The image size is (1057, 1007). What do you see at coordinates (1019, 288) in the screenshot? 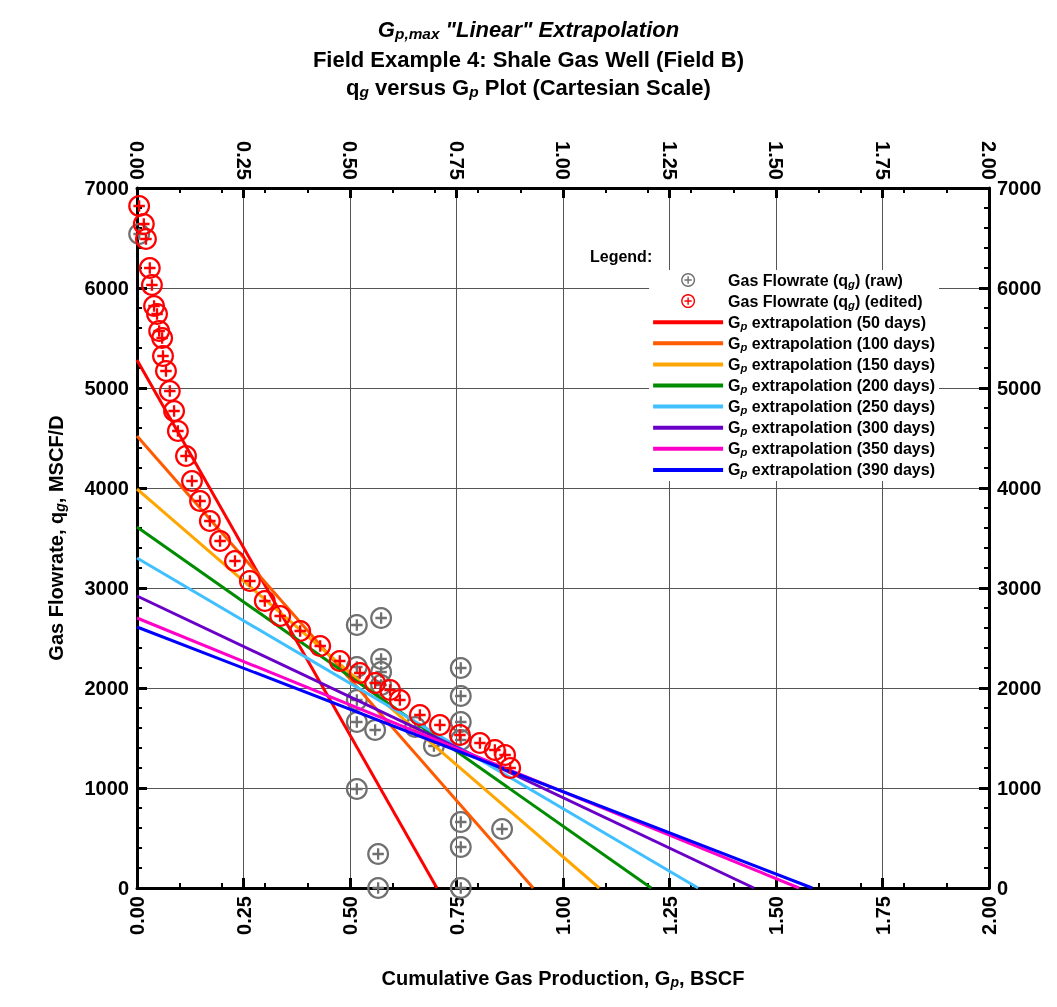
I see `y2-tick-label: 6000` at bounding box center [1019, 288].